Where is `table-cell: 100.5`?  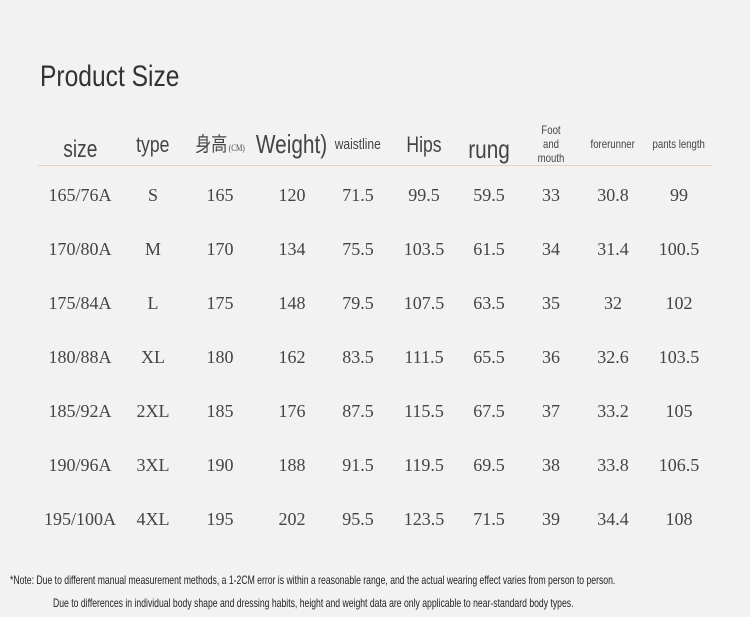
table-cell: 100.5 is located at coordinates (679, 249).